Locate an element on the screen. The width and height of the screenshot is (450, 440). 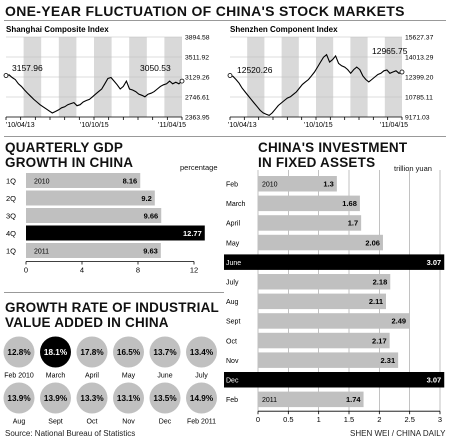
industrial-value-label: 14.9% is located at coordinates (202, 398).